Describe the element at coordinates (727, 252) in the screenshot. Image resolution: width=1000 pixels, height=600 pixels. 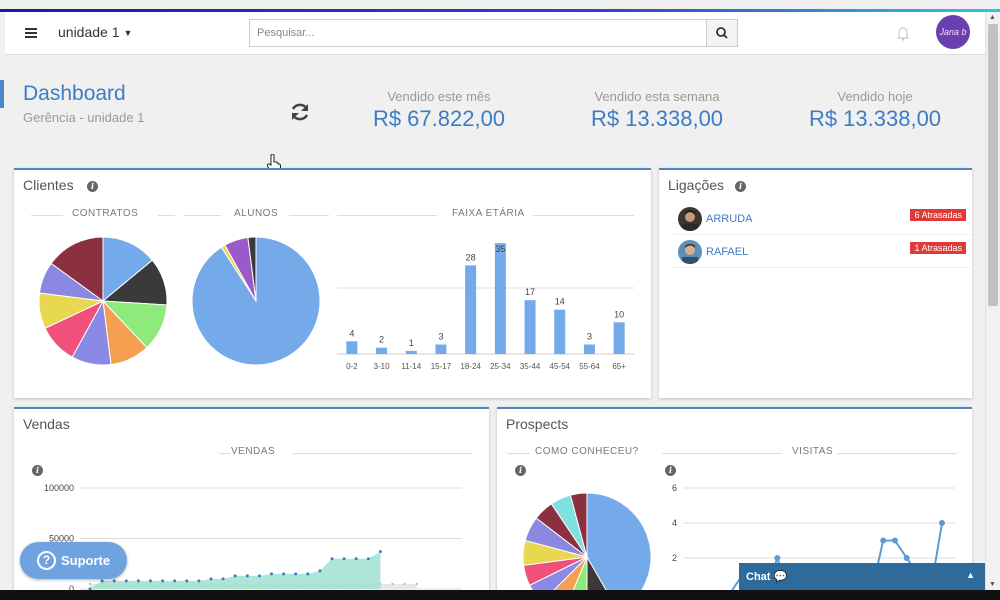
I see `contact-name: RAFAEL` at that location.